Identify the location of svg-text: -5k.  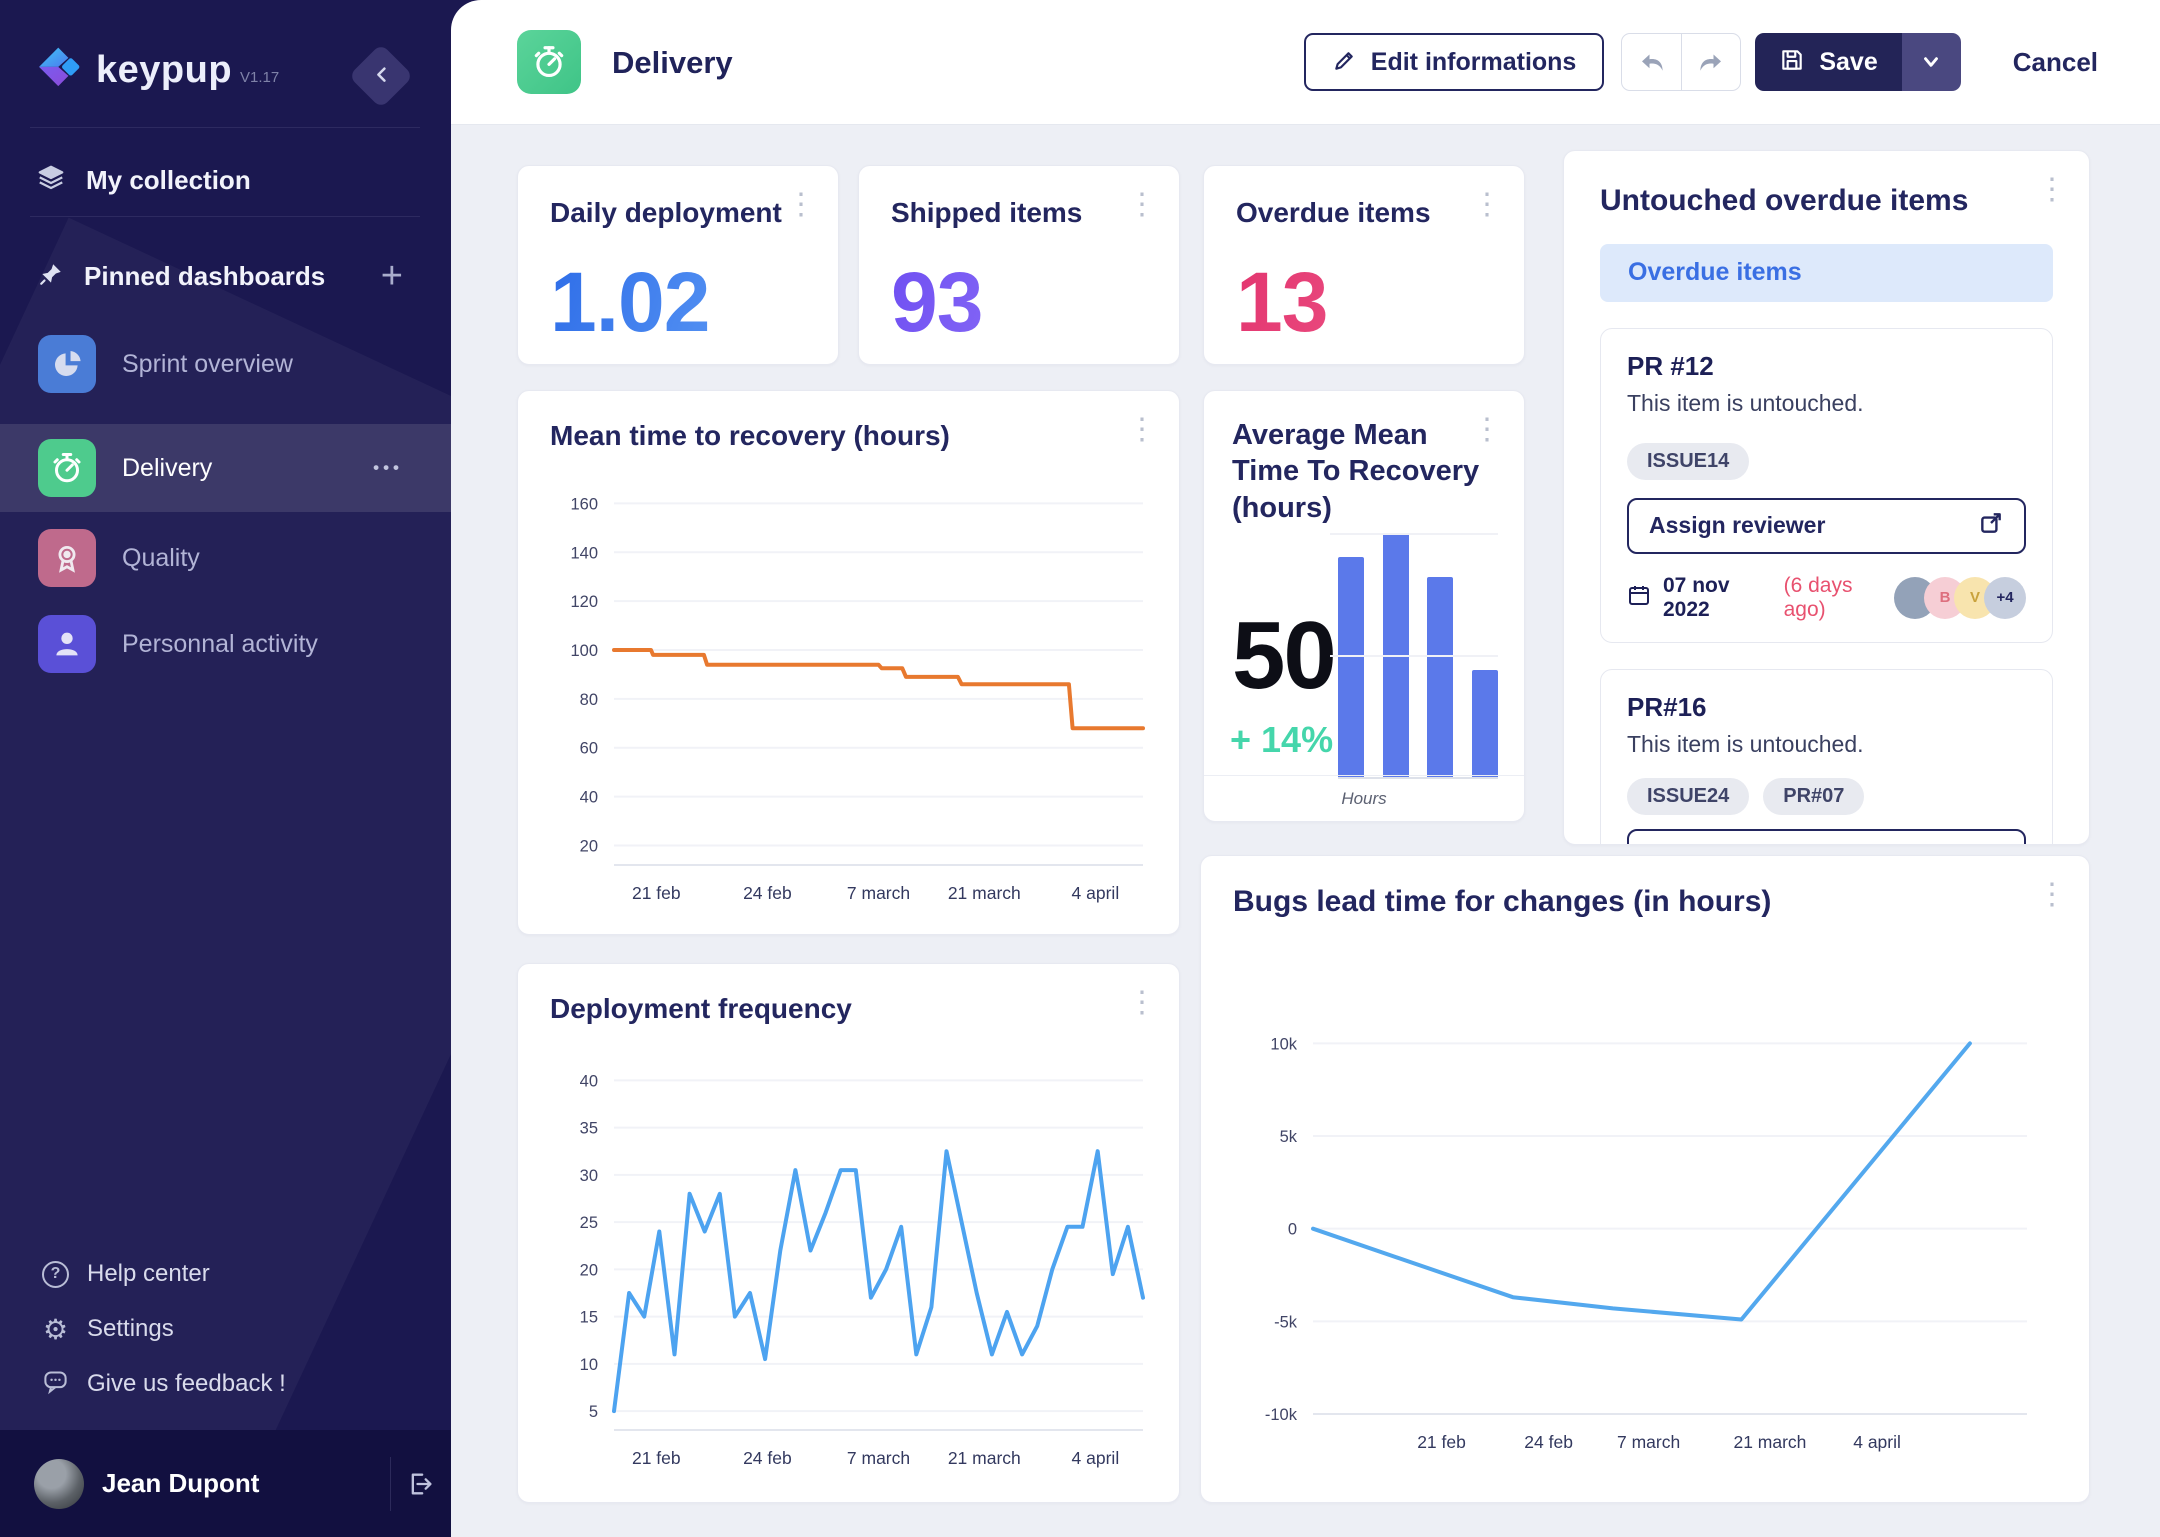
(1286, 1322).